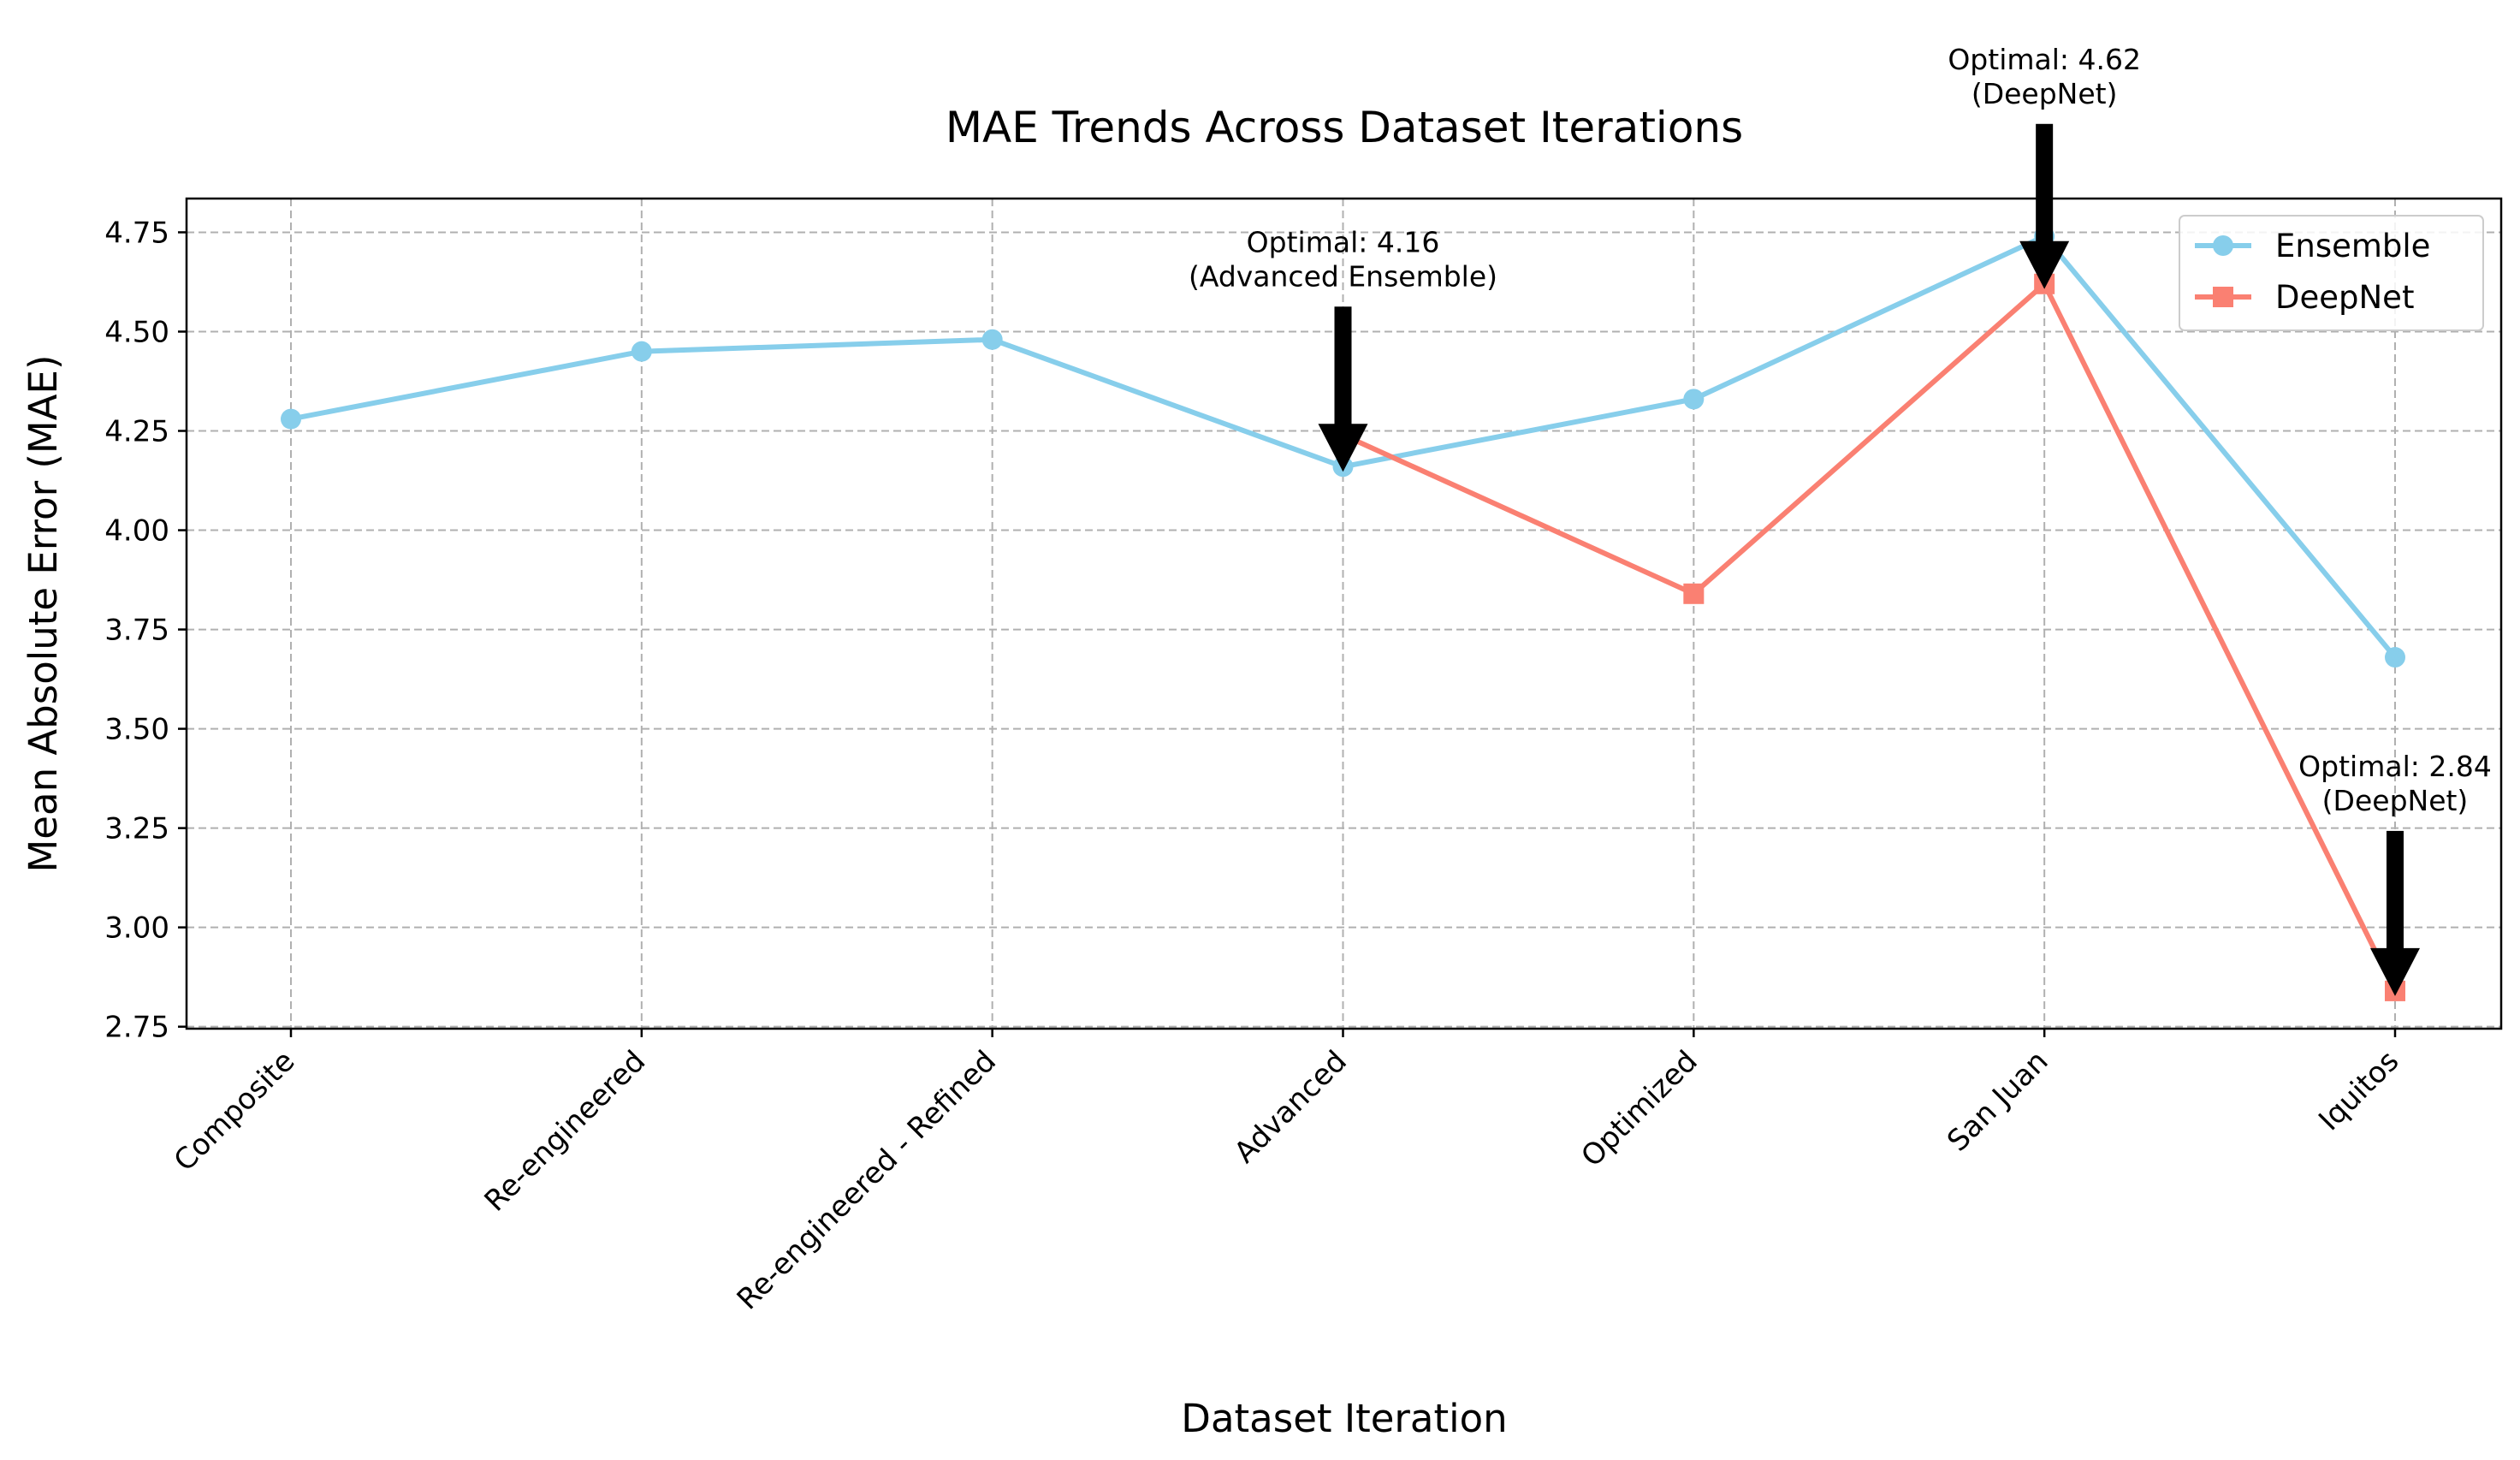 The width and height of the screenshot is (2520, 1460). I want to click on annotation: Optimal: 2.84(DeepNet), so click(2395, 873).